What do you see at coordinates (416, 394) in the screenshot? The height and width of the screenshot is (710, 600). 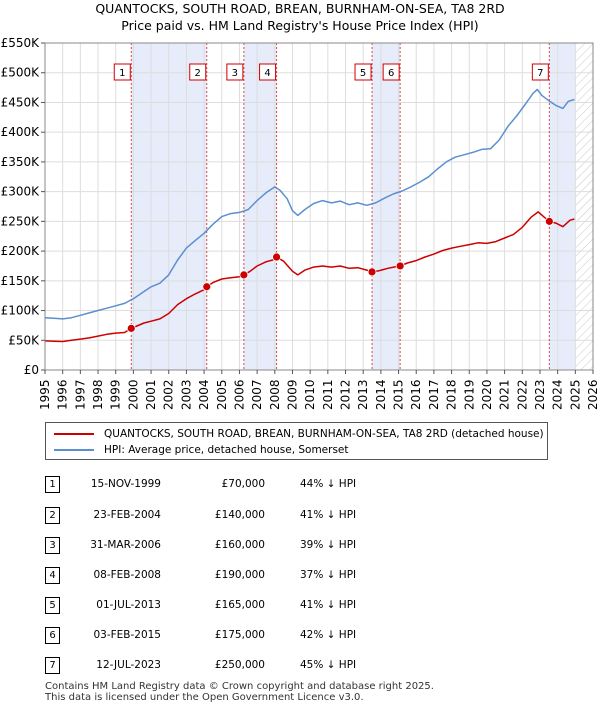 I see `x-tick-label: 2016` at bounding box center [416, 394].